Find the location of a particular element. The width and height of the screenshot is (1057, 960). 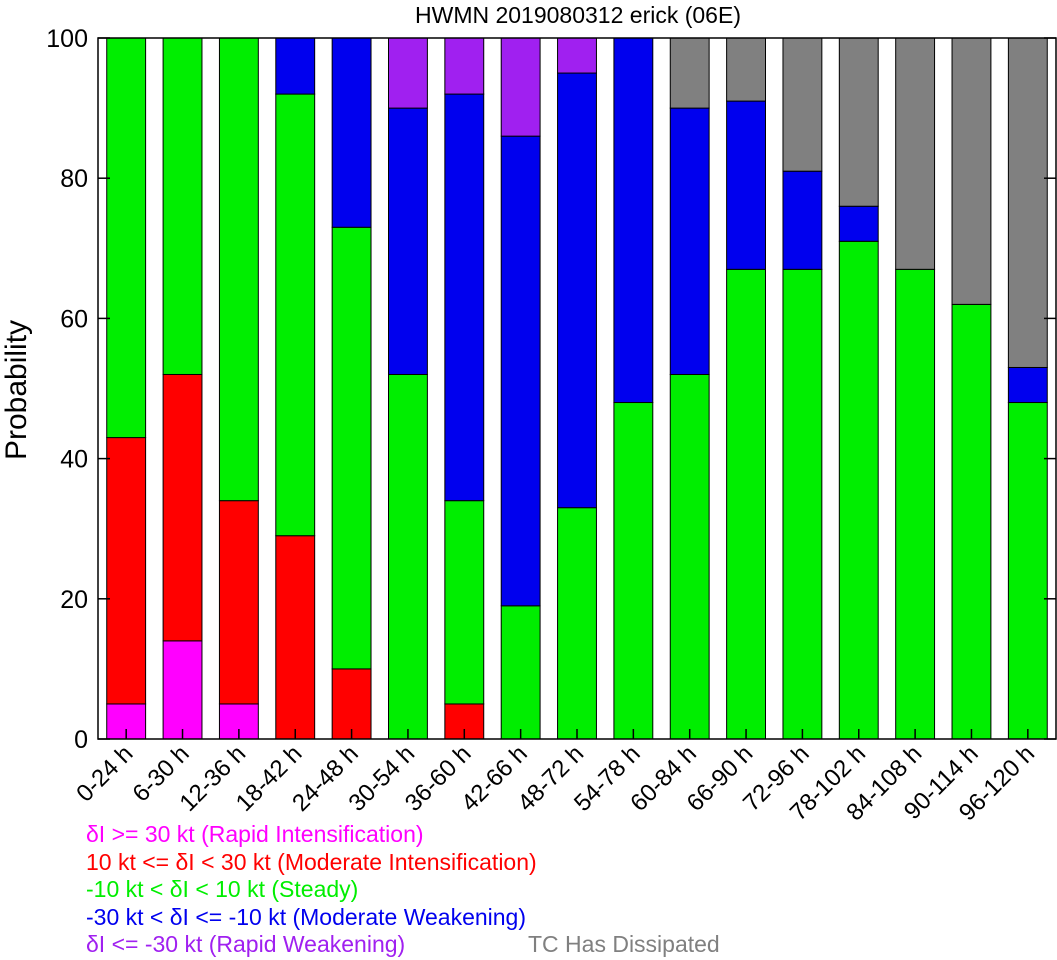

bar-segment-30-54h-s3 is located at coordinates (408, 241).